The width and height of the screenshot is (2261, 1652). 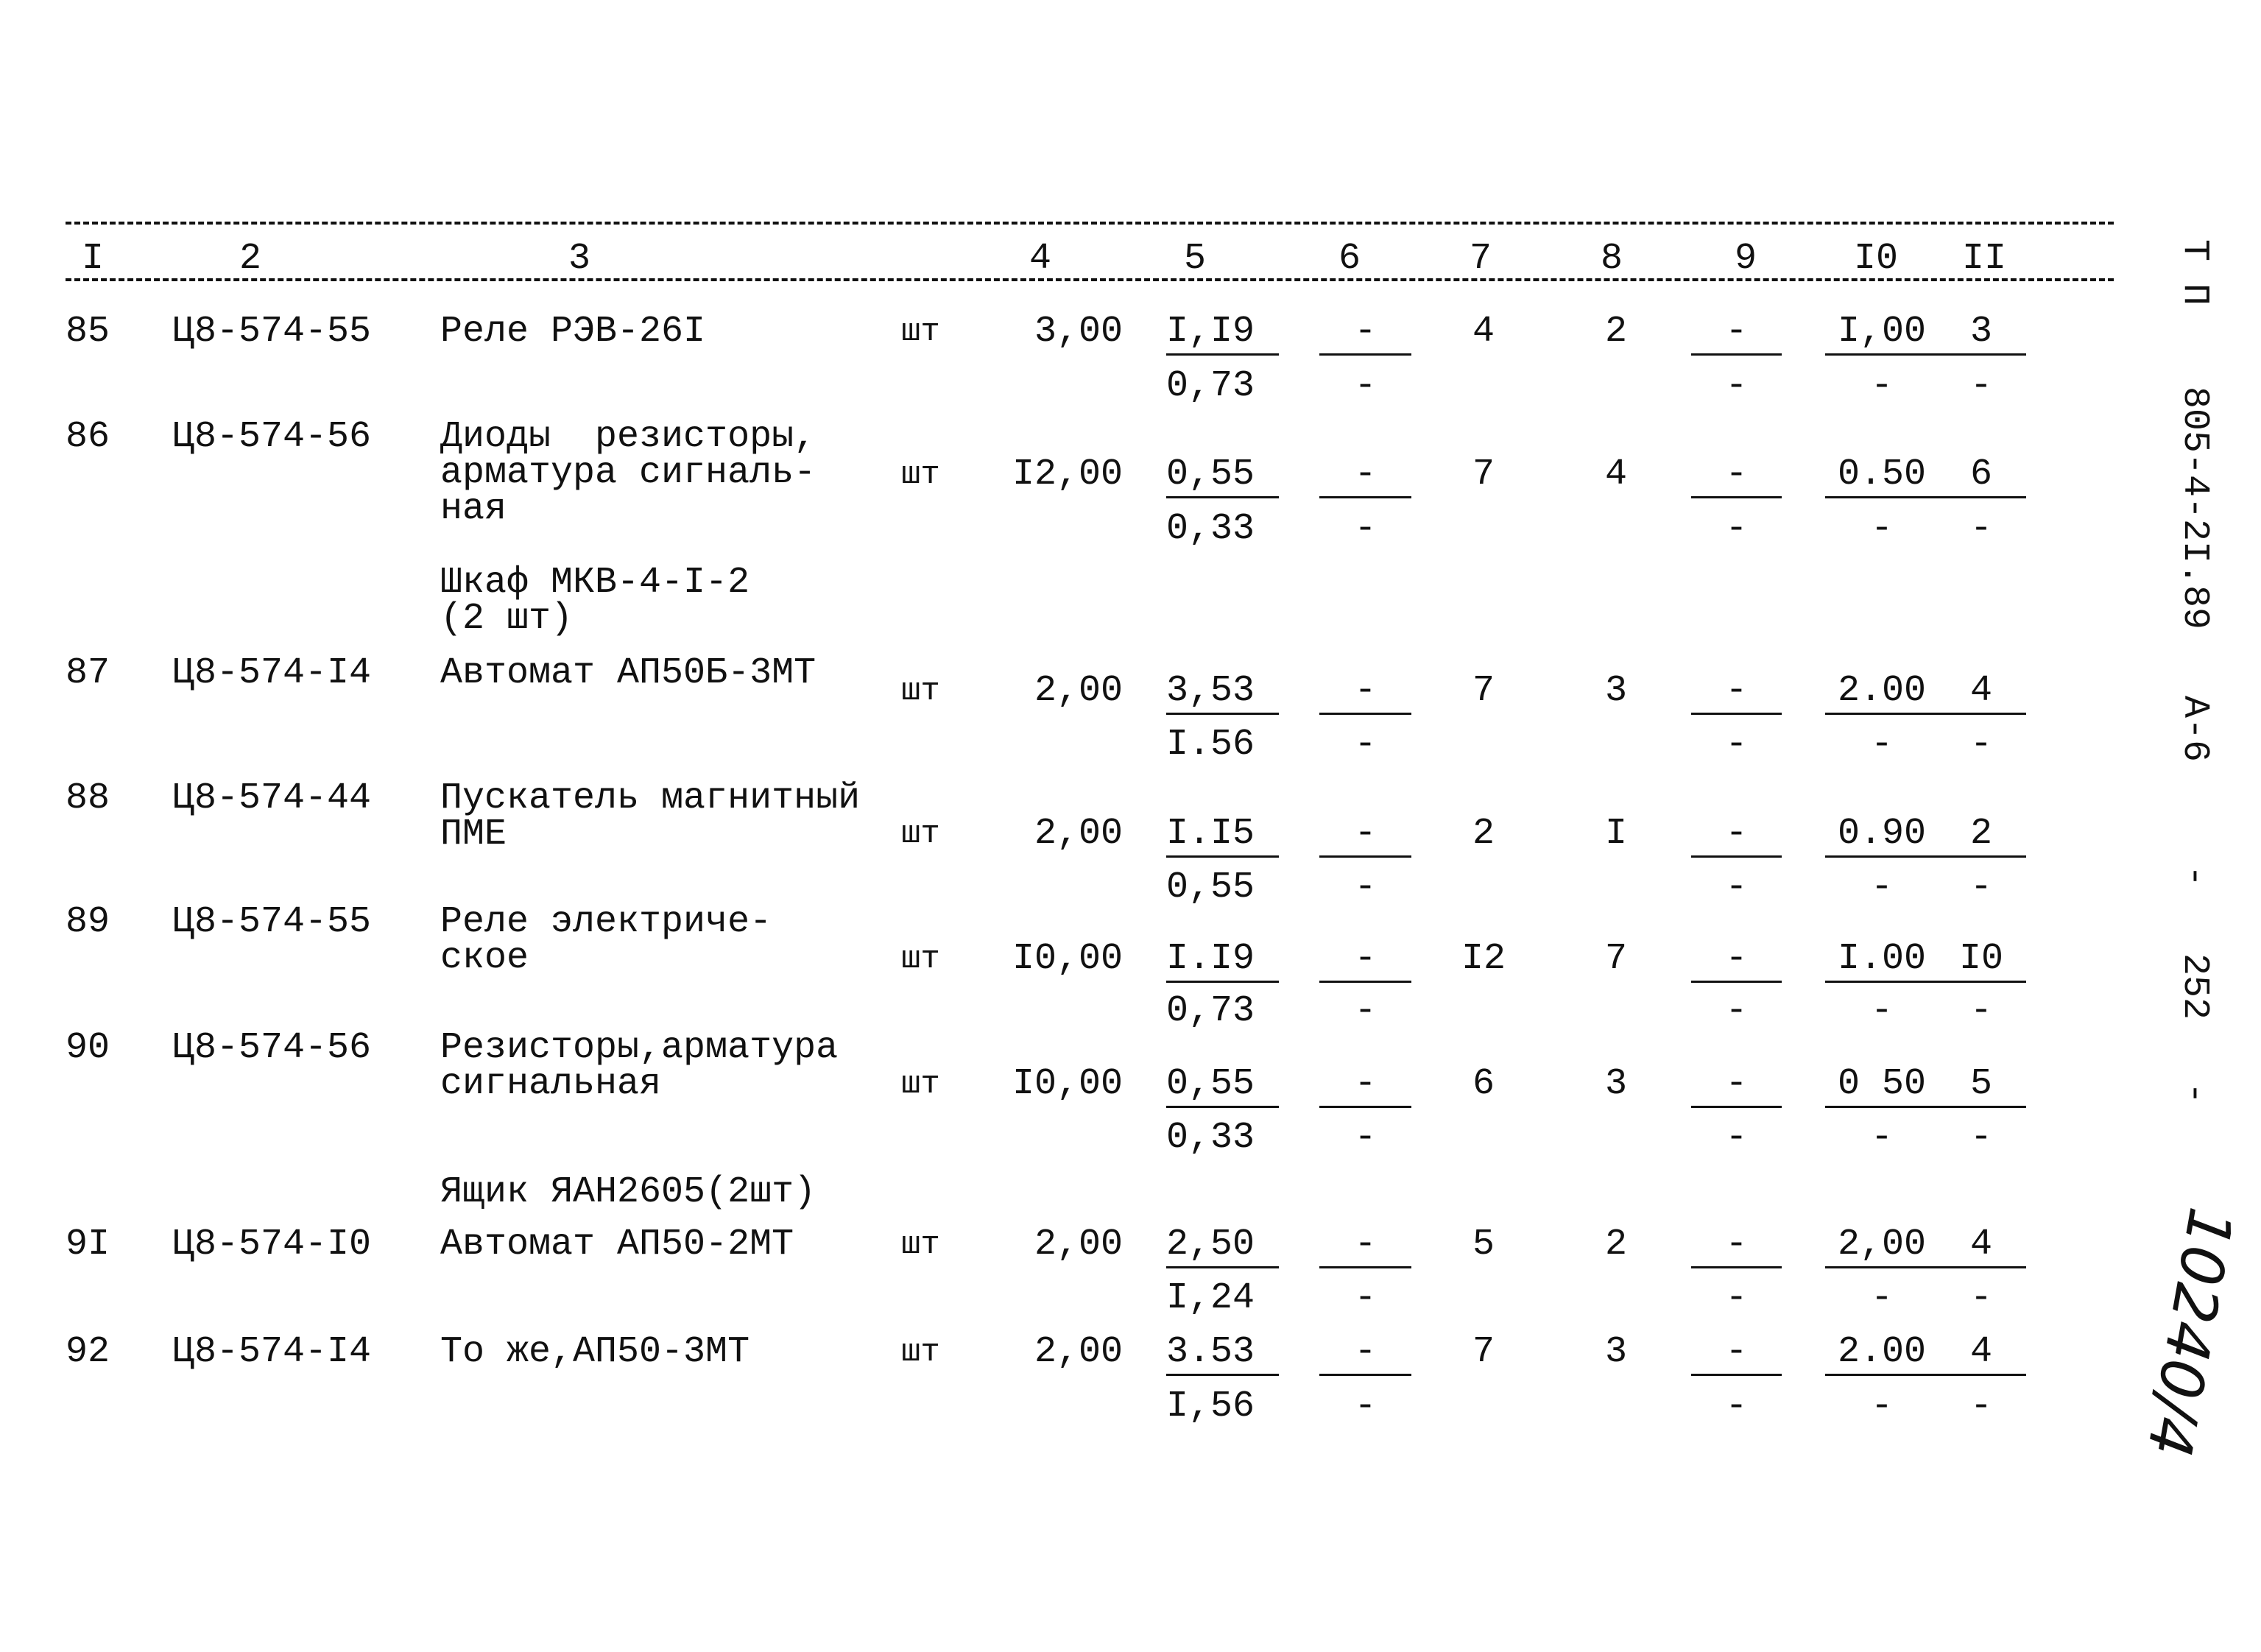 What do you see at coordinates (1210, 745) in the screenshot?
I see `col5-subvalue: I.56` at bounding box center [1210, 745].